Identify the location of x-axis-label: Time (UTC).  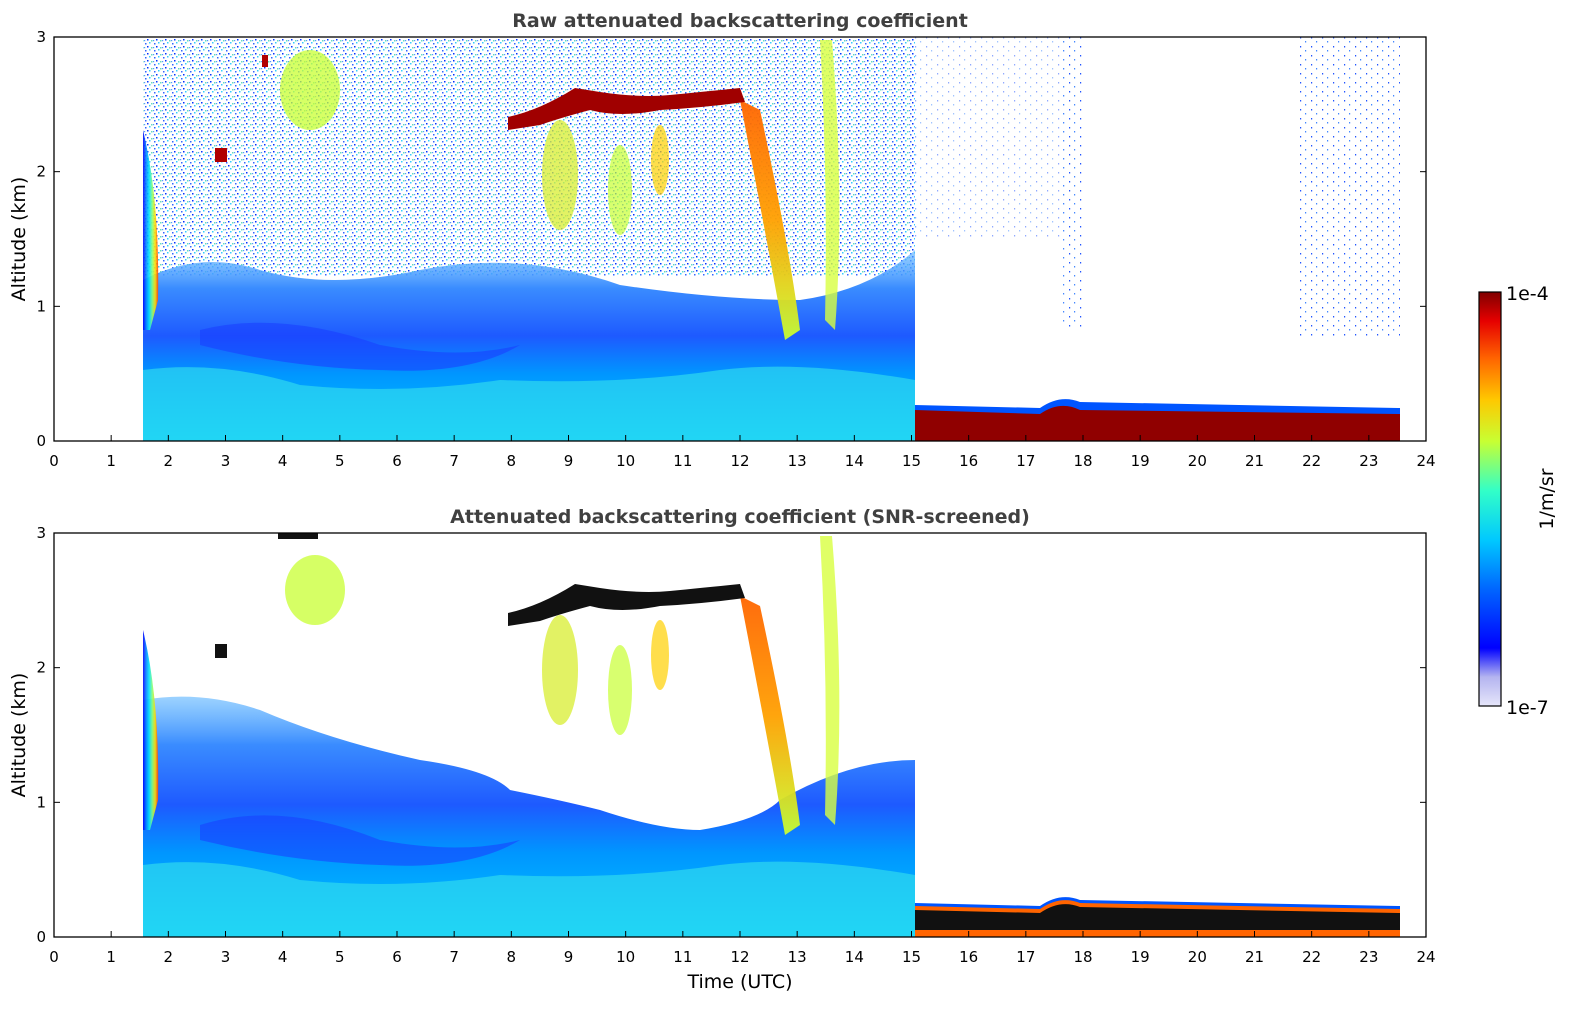
(739, 982).